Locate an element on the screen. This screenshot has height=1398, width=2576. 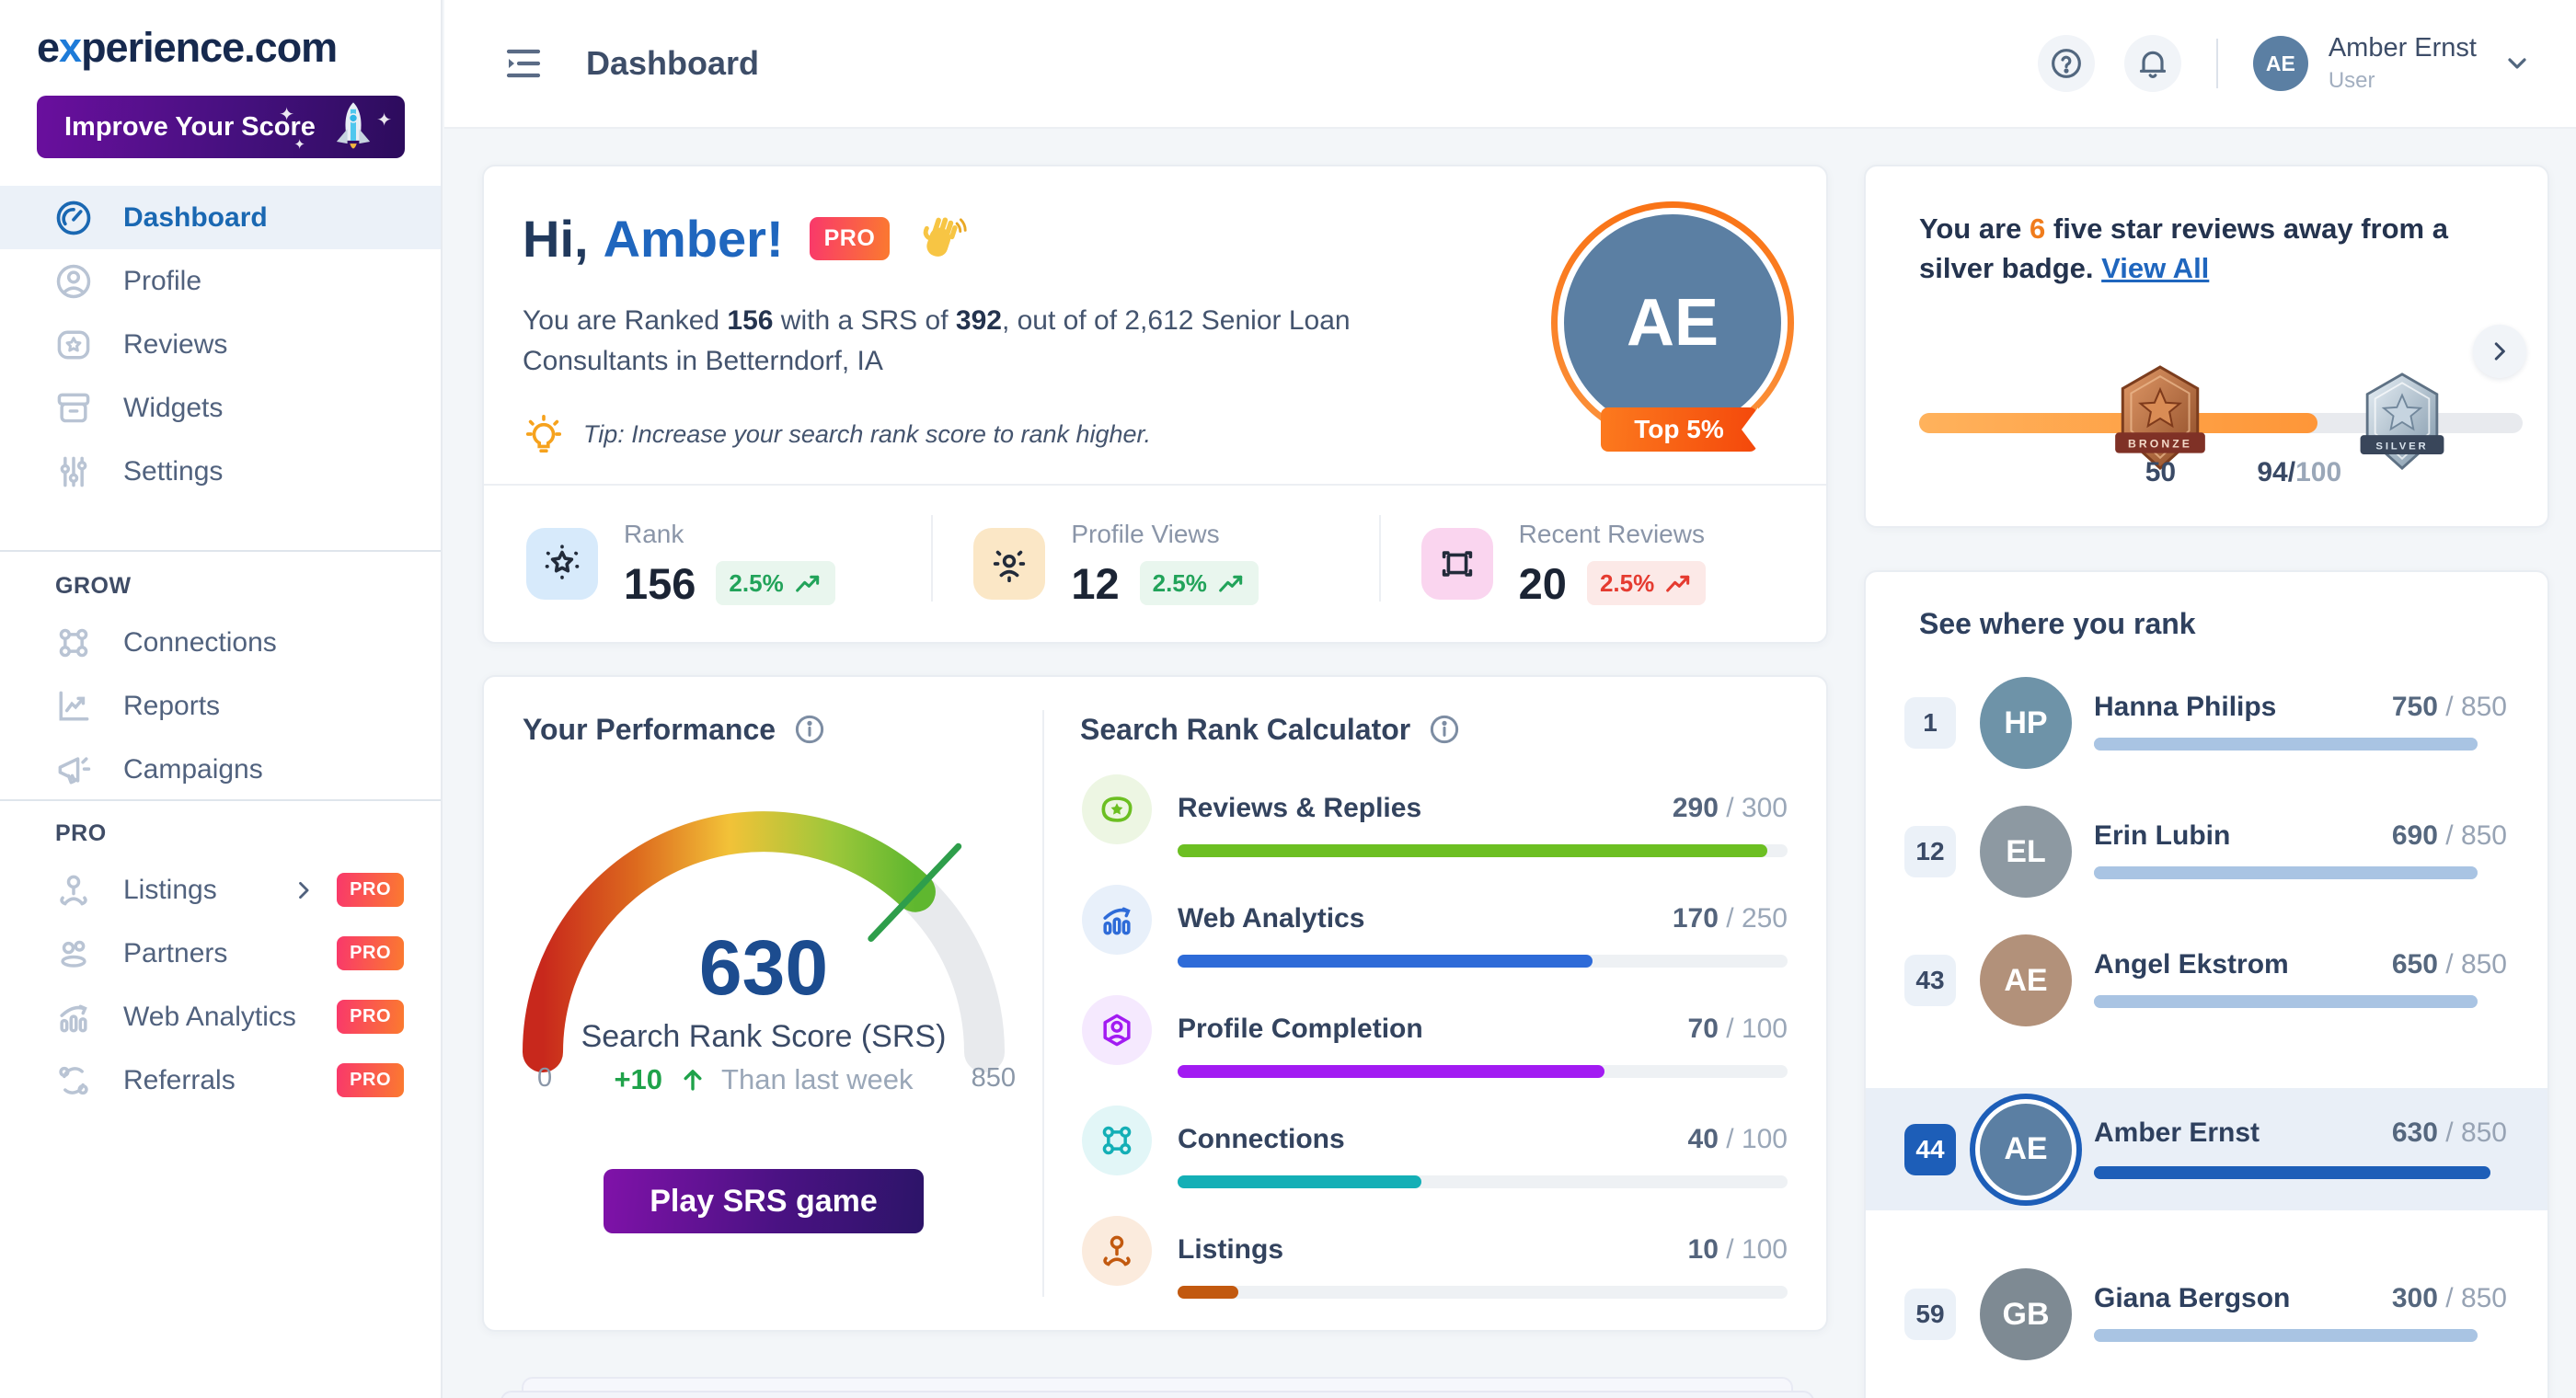
person-rays-icon is located at coordinates (1009, 564).